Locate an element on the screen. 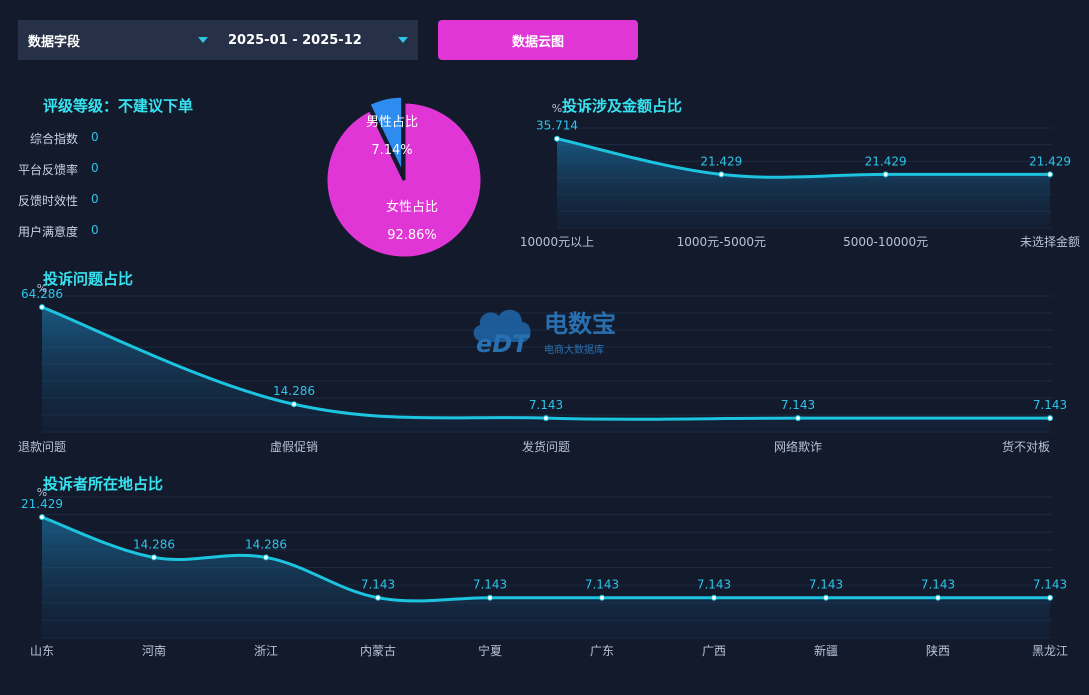 The height and width of the screenshot is (695, 1089). x-tick-label: 山东 is located at coordinates (42, 651).